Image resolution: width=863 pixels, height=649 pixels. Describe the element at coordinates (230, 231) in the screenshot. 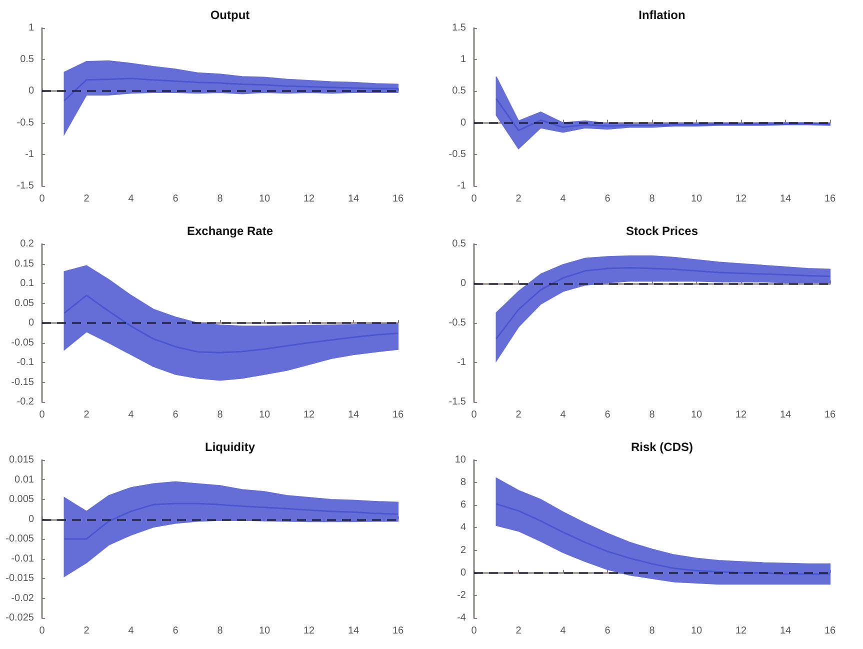

I see `chart-title: Exchange Rate` at that location.